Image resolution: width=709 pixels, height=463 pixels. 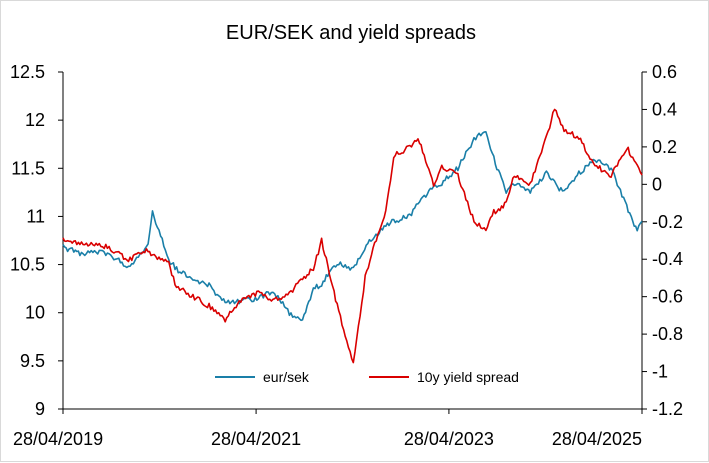 What do you see at coordinates (286, 377) in the screenshot?
I see `legend-label-eur-sek: eur/sek` at bounding box center [286, 377].